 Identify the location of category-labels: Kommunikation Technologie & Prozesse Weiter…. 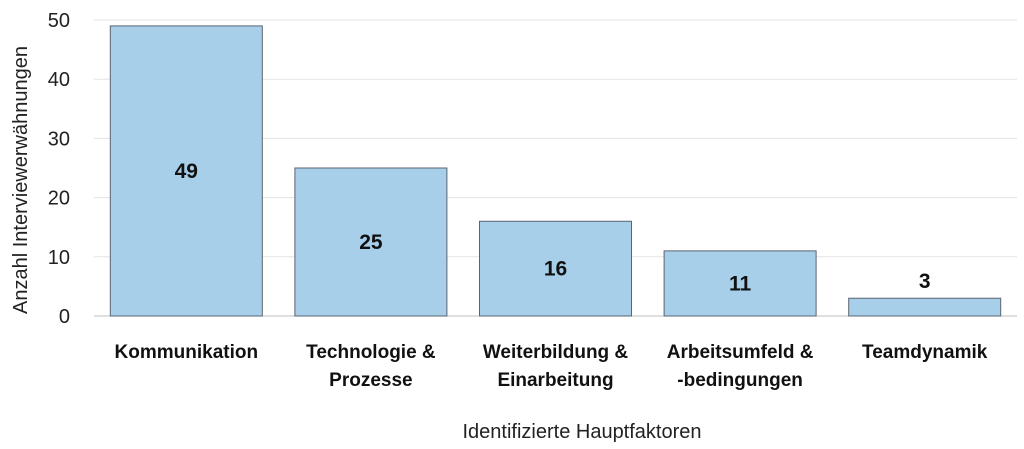
(551, 366).